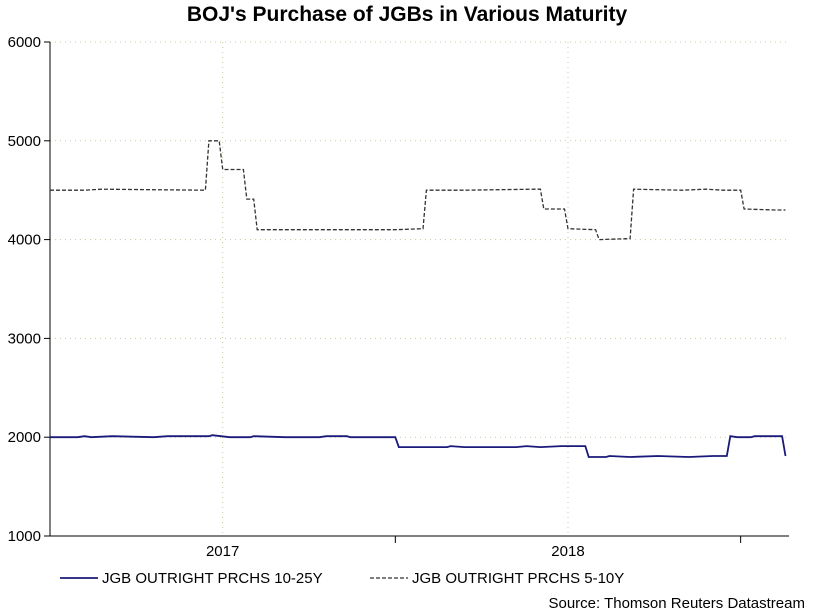 This screenshot has height=610, width=814. I want to click on y-tick-label: 4000, so click(24, 240).